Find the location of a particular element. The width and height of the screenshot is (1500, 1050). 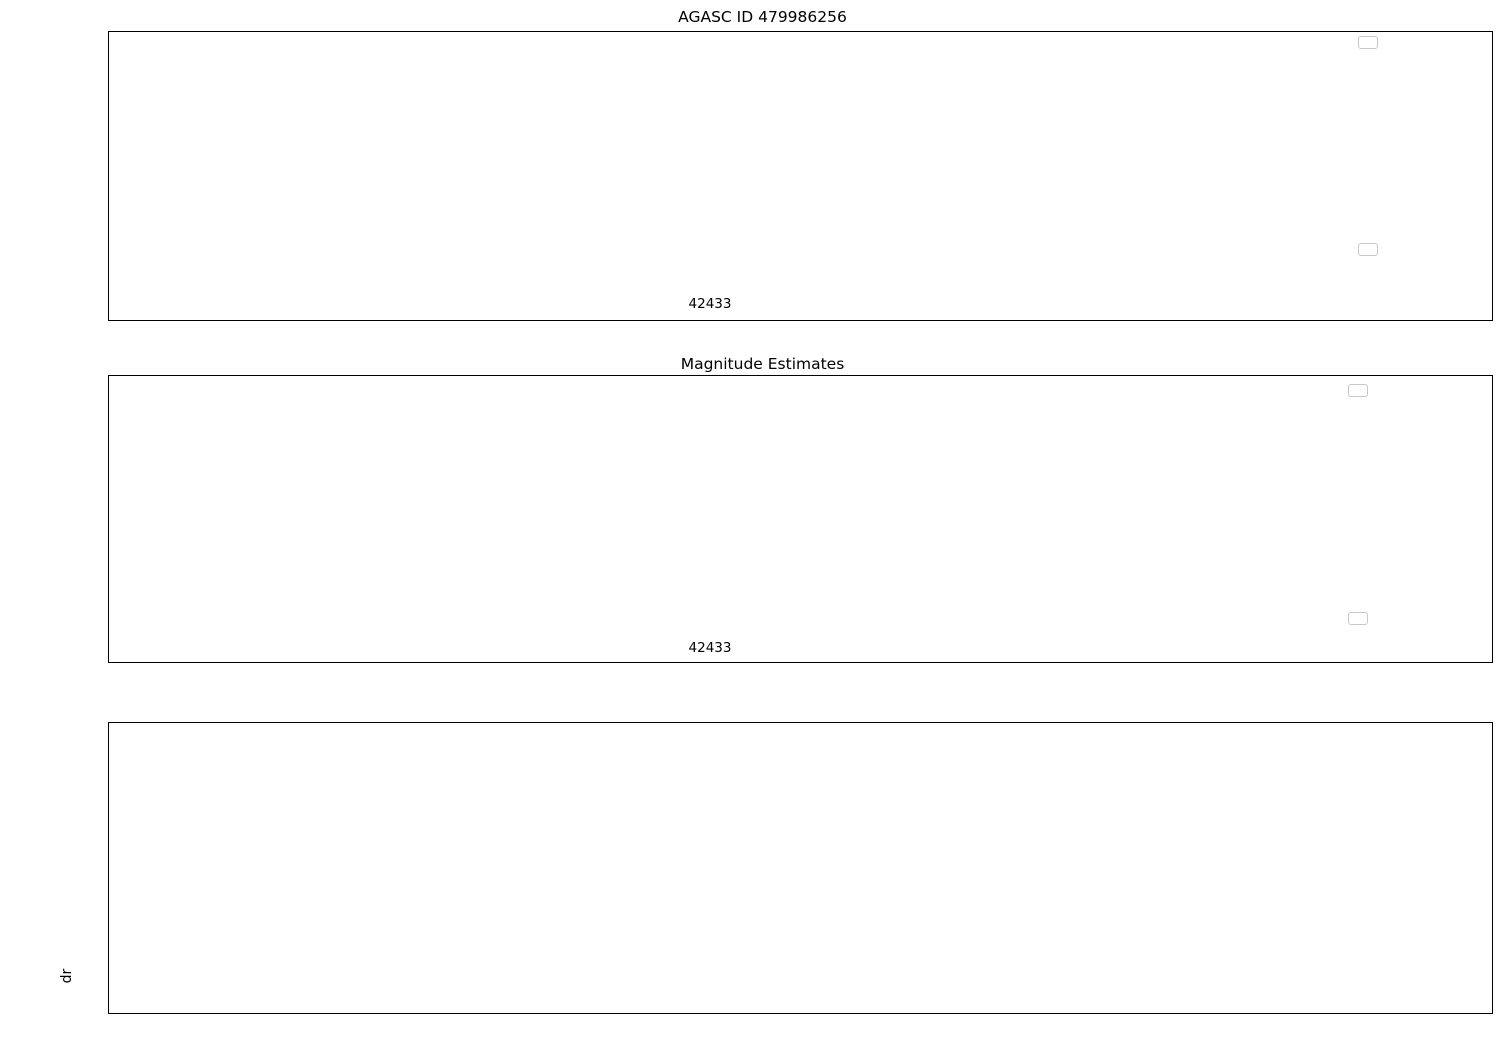

panel2-title: Magnitude Estimates is located at coordinates (762, 364).